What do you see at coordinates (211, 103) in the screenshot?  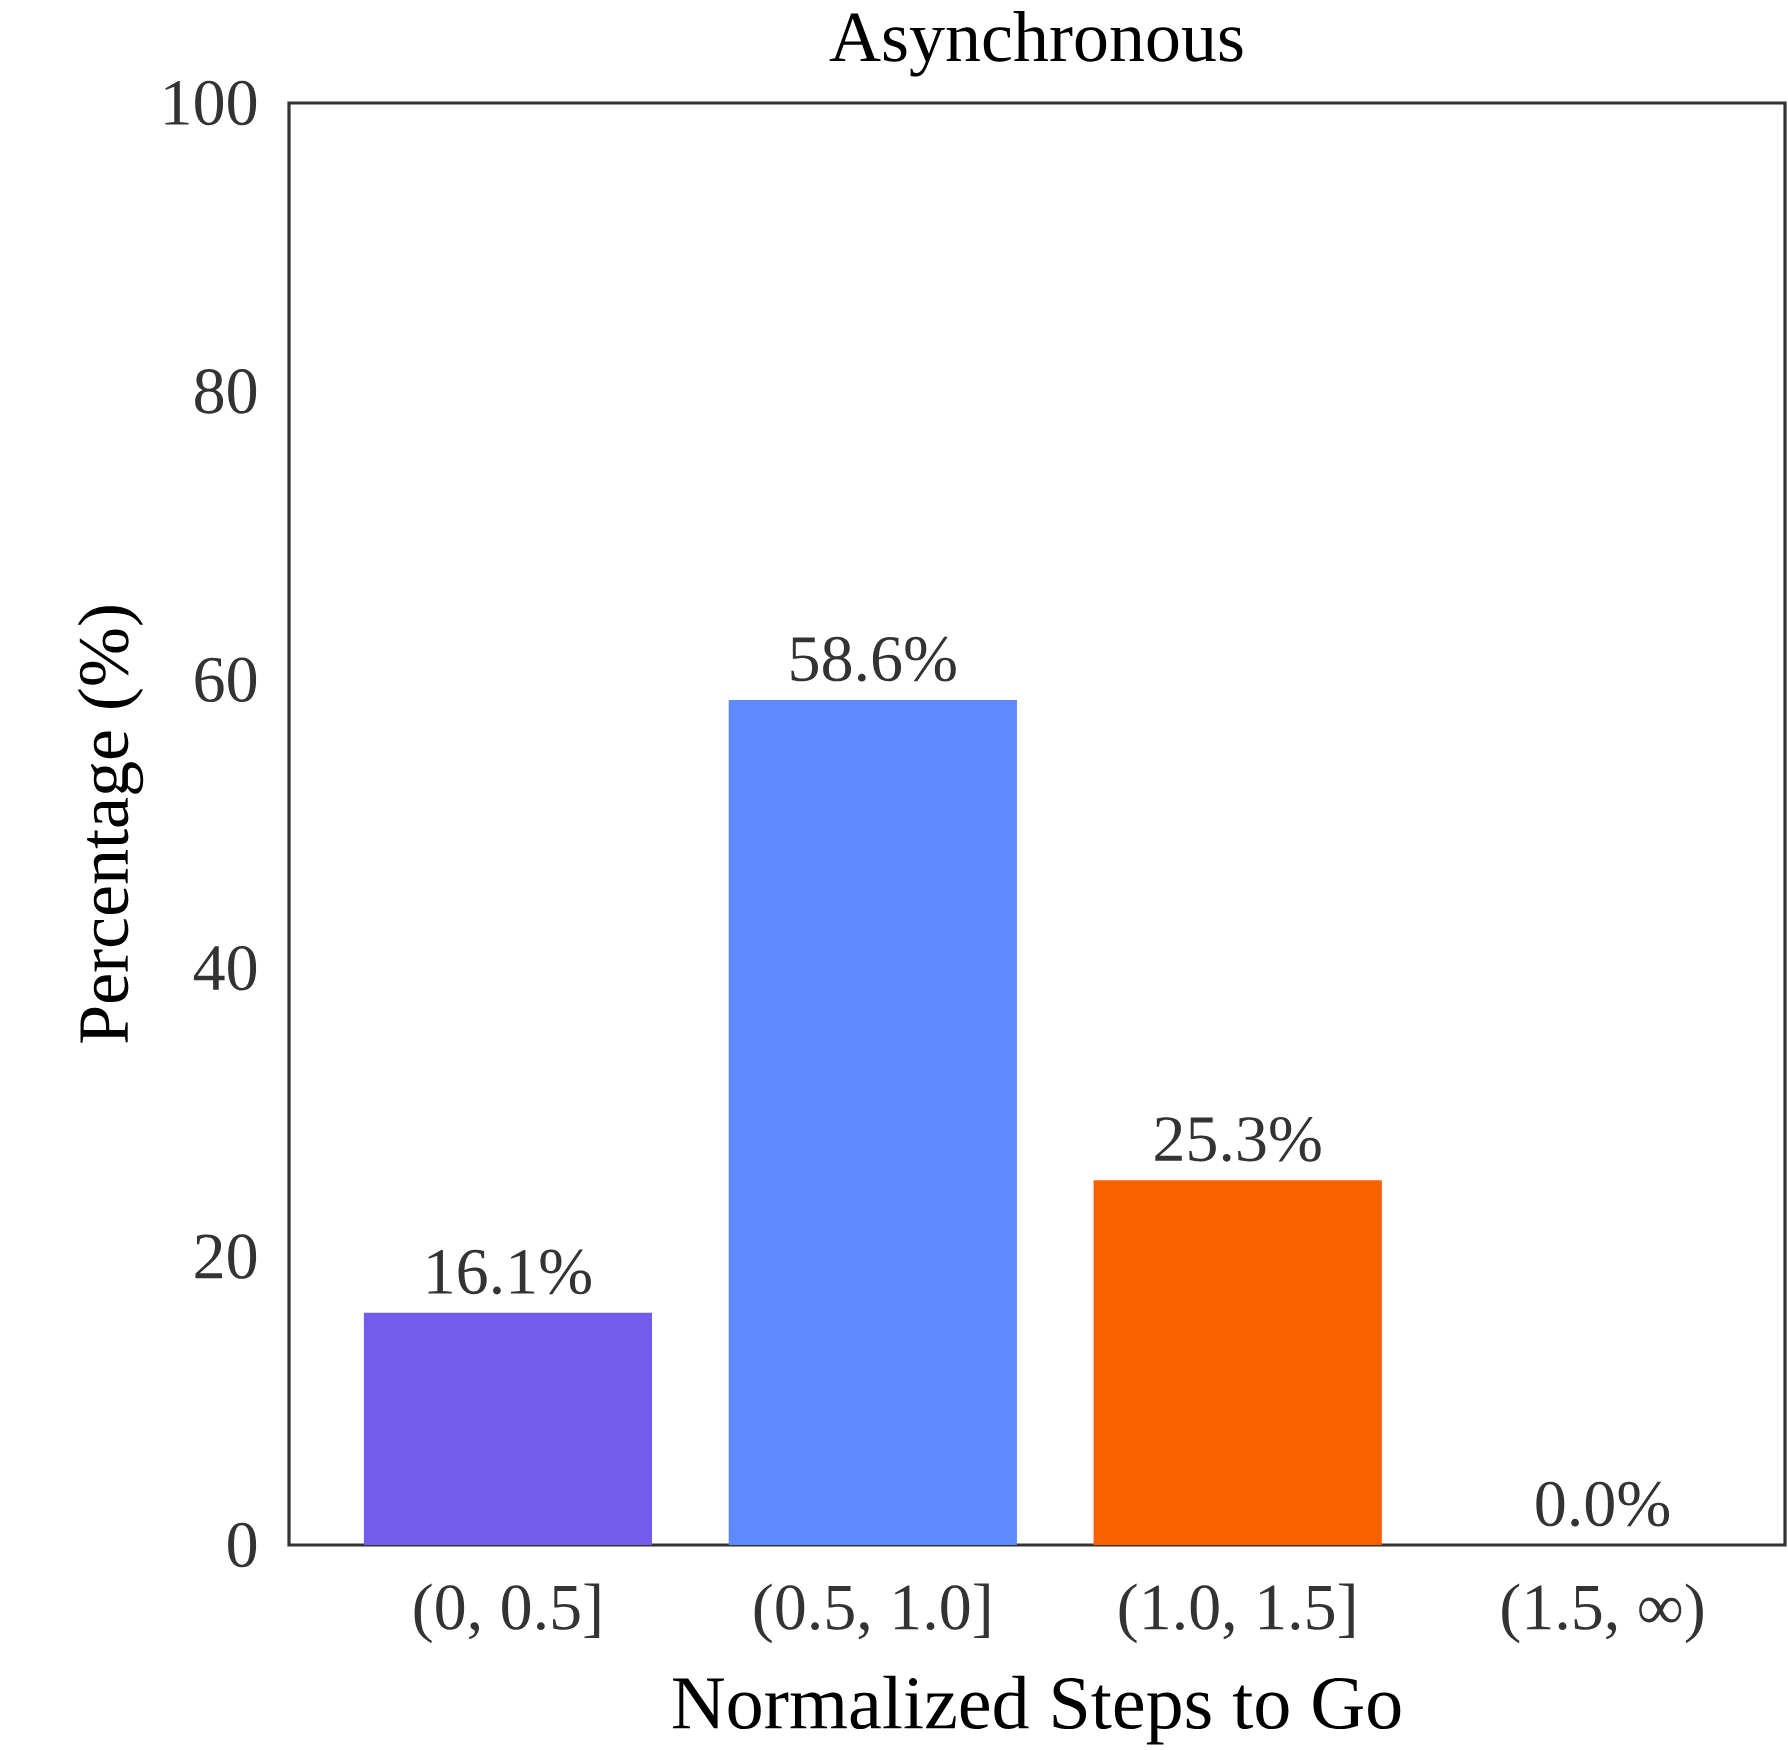 I see `y-tick-label: 100` at bounding box center [211, 103].